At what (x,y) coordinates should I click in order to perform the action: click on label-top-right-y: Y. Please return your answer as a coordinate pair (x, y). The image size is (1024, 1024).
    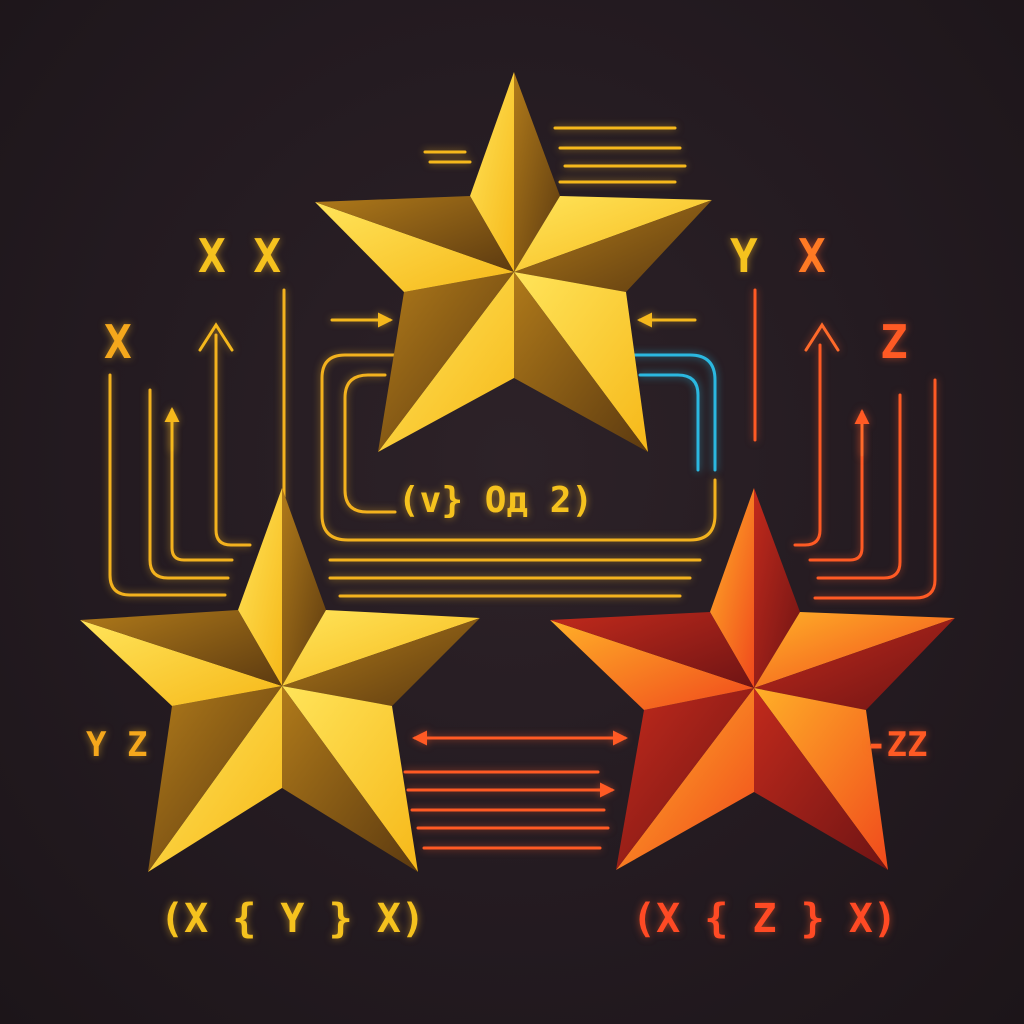
    Looking at the image, I should click on (744, 256).